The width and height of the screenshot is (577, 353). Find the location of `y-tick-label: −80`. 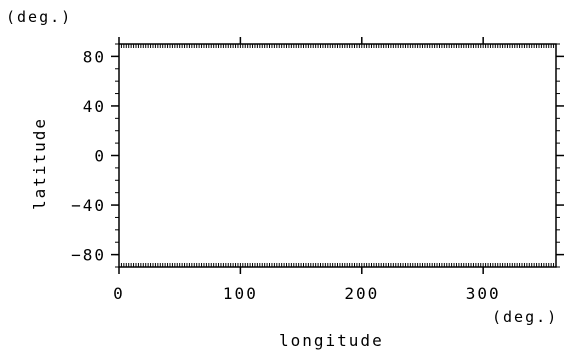

y-tick-label: −80 is located at coordinates (88, 255).